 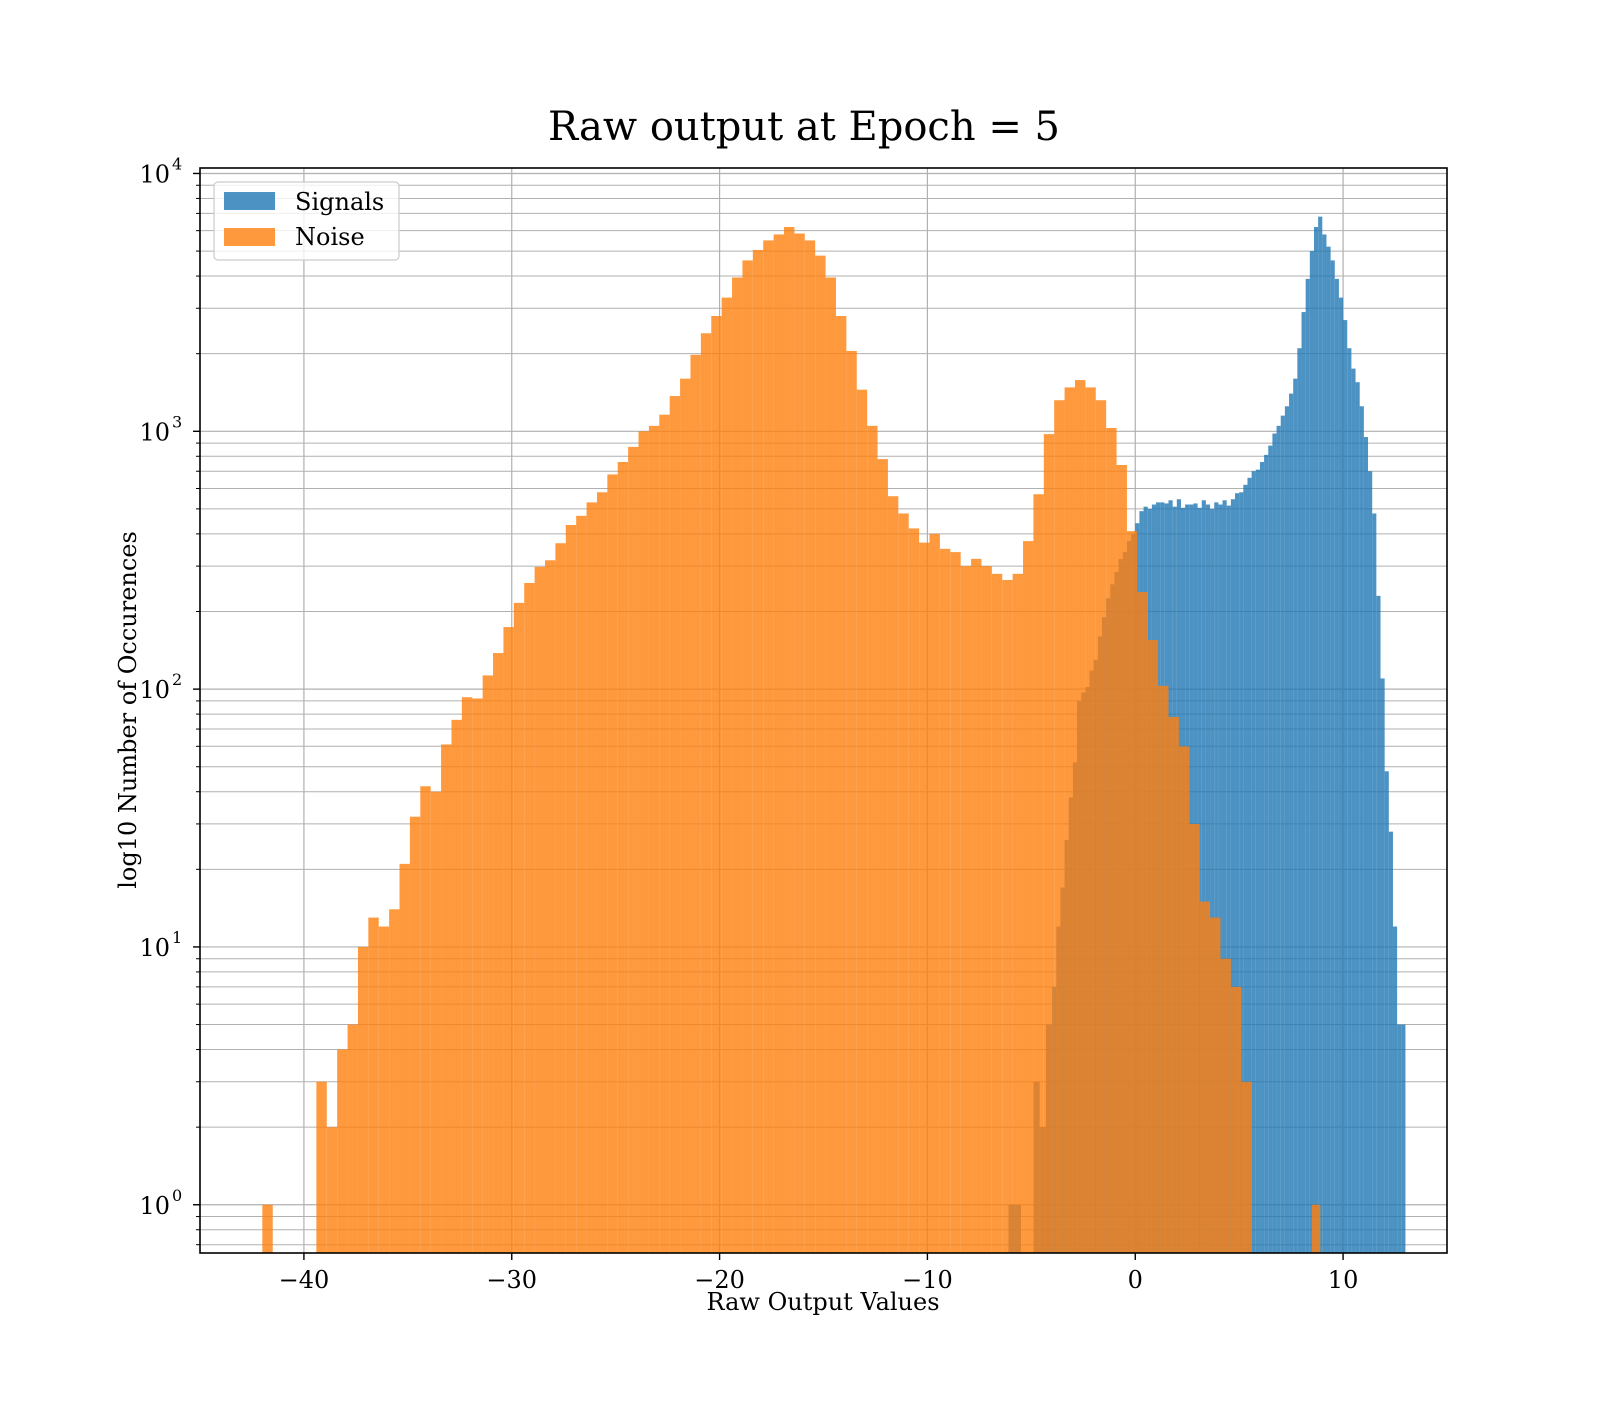 What do you see at coordinates (177, 421) in the screenshot?
I see `y-tick-exponent: 3` at bounding box center [177, 421].